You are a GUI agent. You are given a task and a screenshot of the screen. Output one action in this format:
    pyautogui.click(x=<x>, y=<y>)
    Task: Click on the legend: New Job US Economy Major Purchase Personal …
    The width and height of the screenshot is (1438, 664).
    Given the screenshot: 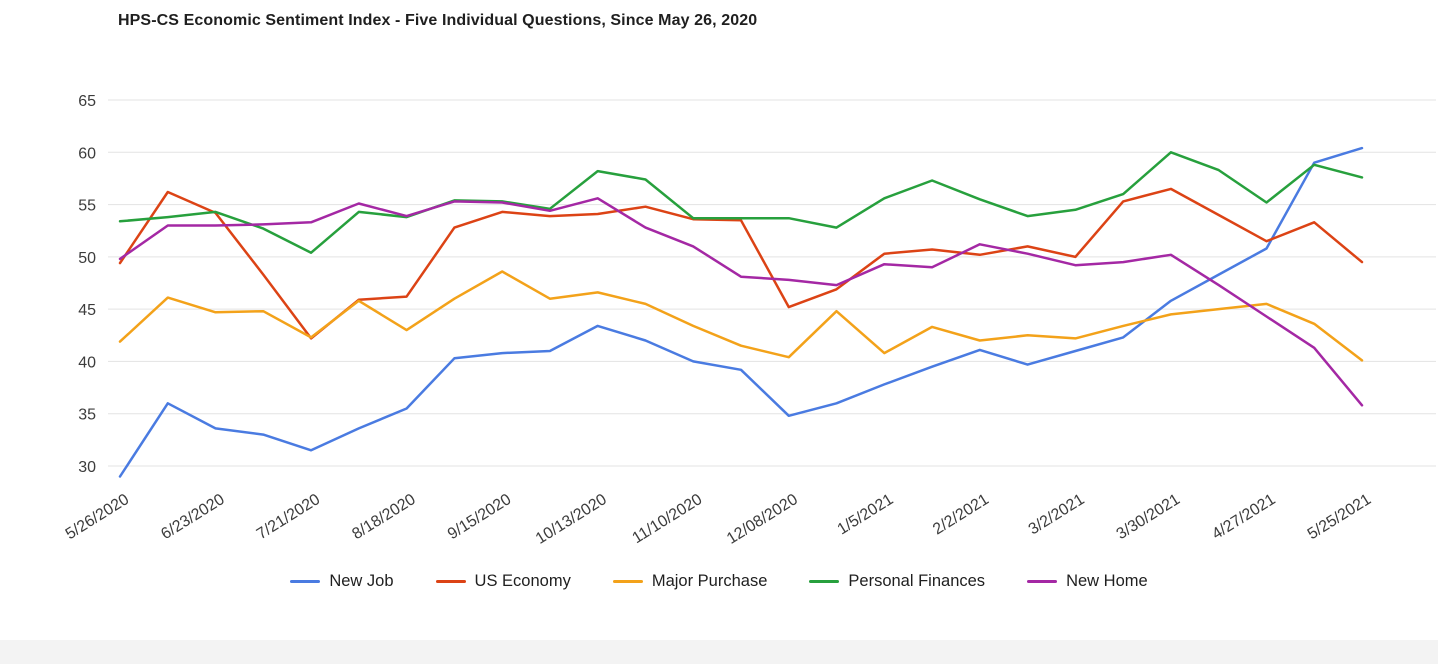 What is the action you would take?
    pyautogui.click(x=719, y=581)
    